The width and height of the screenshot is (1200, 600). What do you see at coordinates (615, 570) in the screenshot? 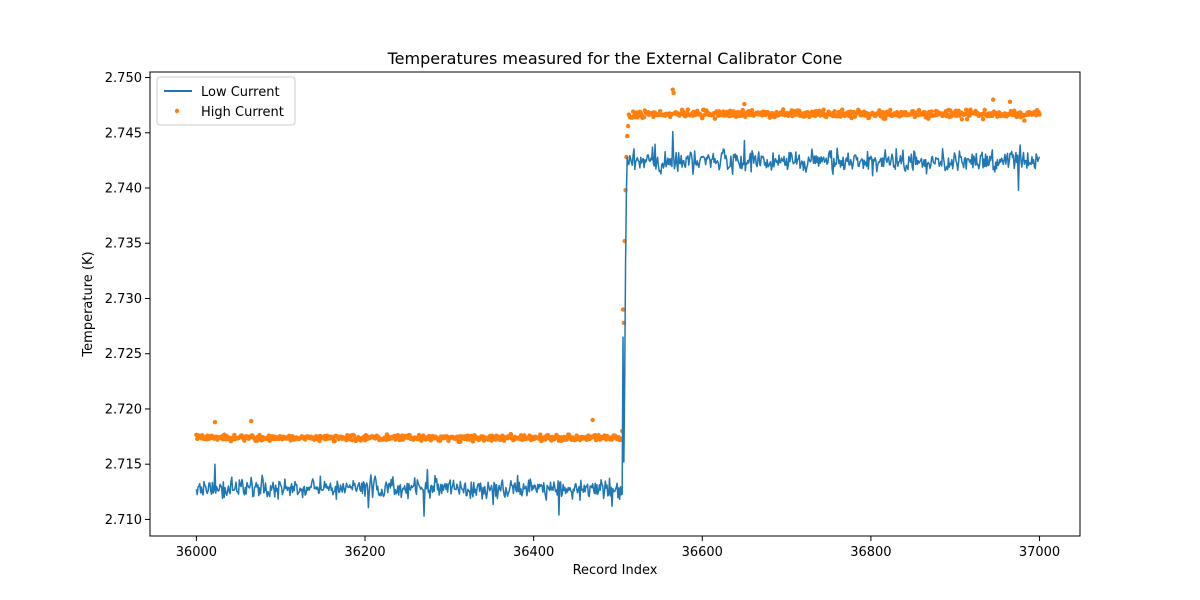
I see `x-axis-label: Record Index` at bounding box center [615, 570].